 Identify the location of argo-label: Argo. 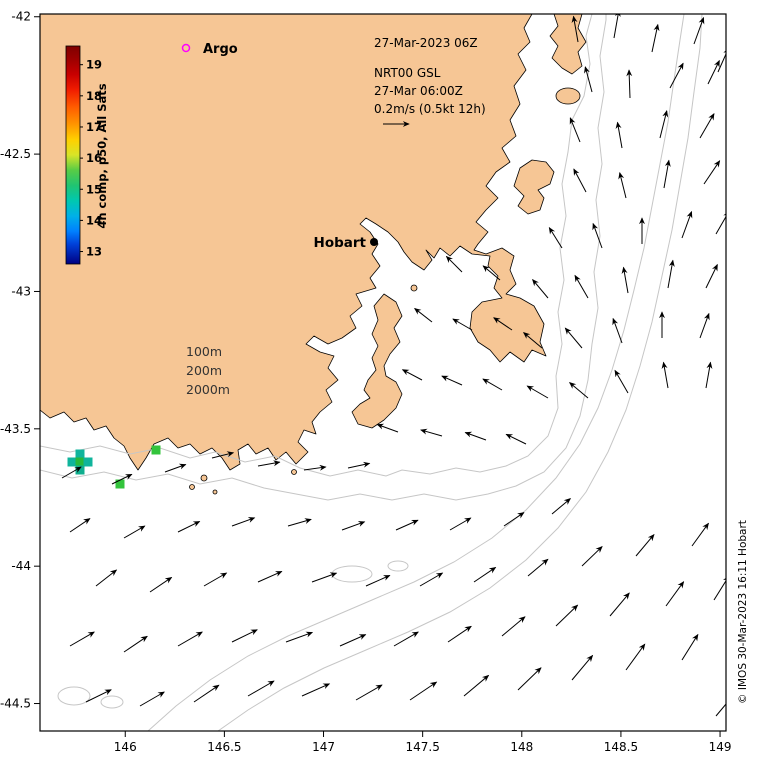
(220, 49).